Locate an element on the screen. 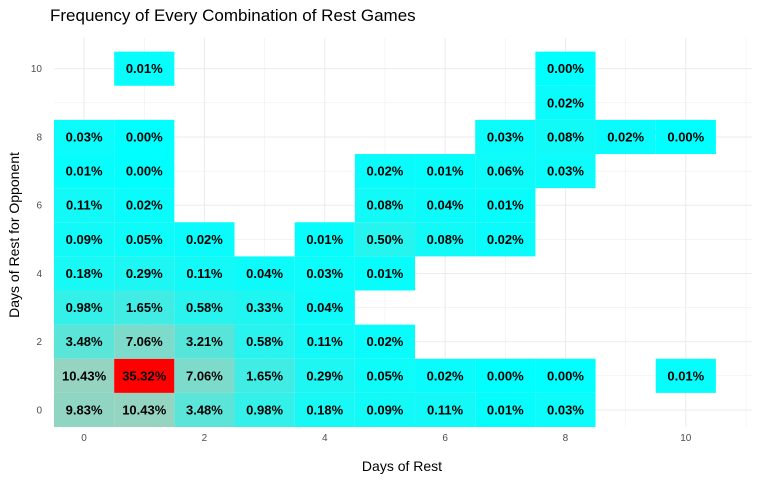 The width and height of the screenshot is (762, 482). y-tick-label: 8 is located at coordinates (39, 137).